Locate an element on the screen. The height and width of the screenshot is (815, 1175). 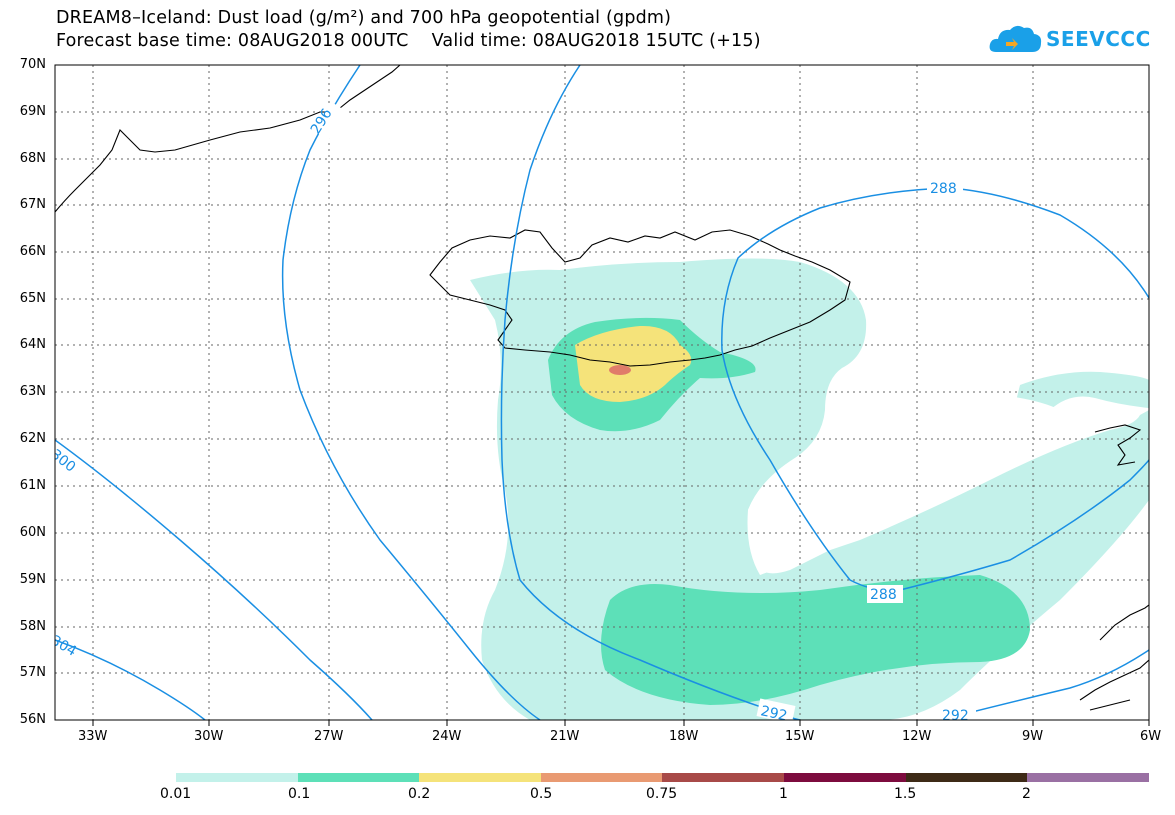
legend-label: 1.5 is located at coordinates (905, 794).